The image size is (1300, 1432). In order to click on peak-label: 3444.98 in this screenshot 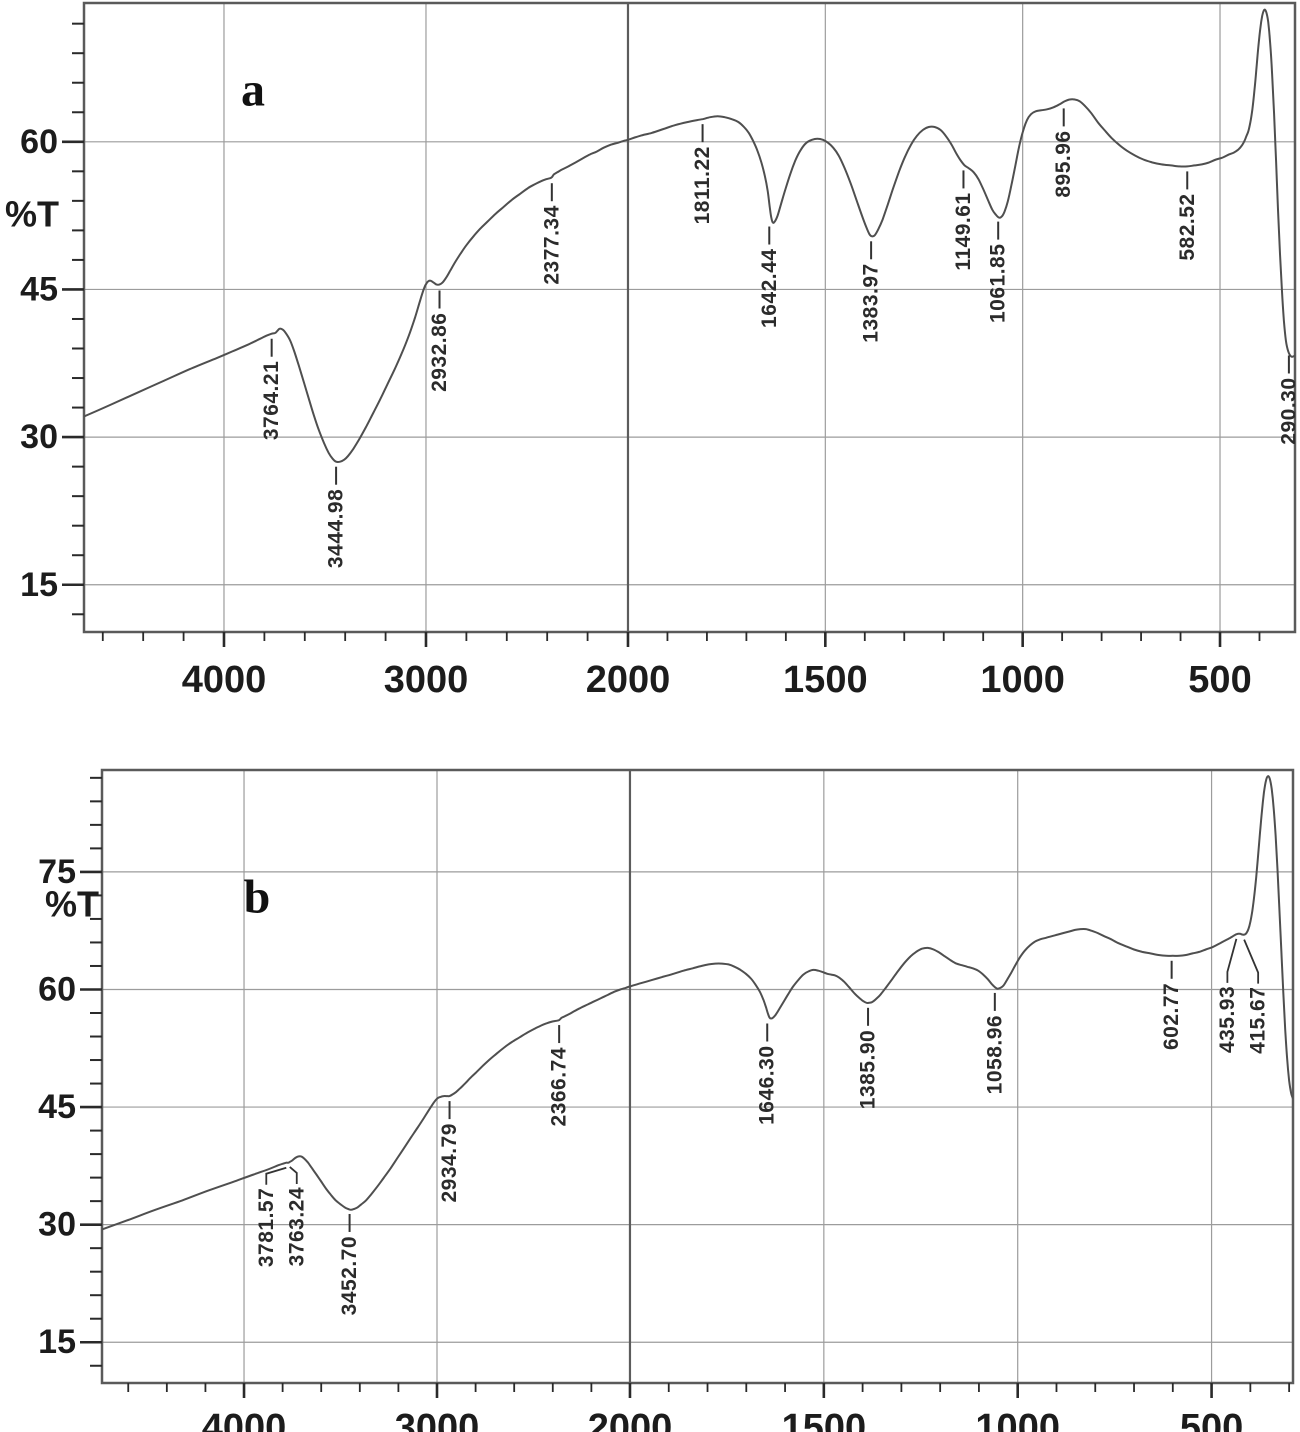, I will do `click(336, 528)`.